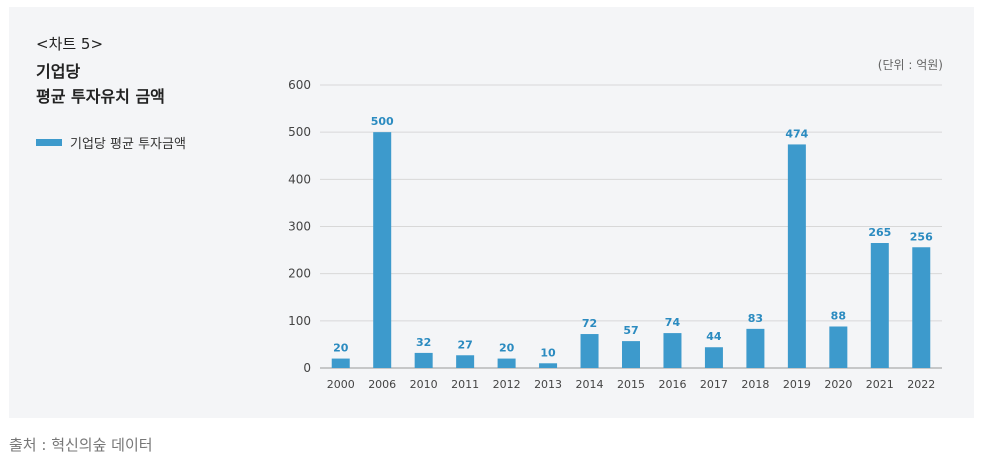  I want to click on x-tick-label: 2019, so click(797, 384).